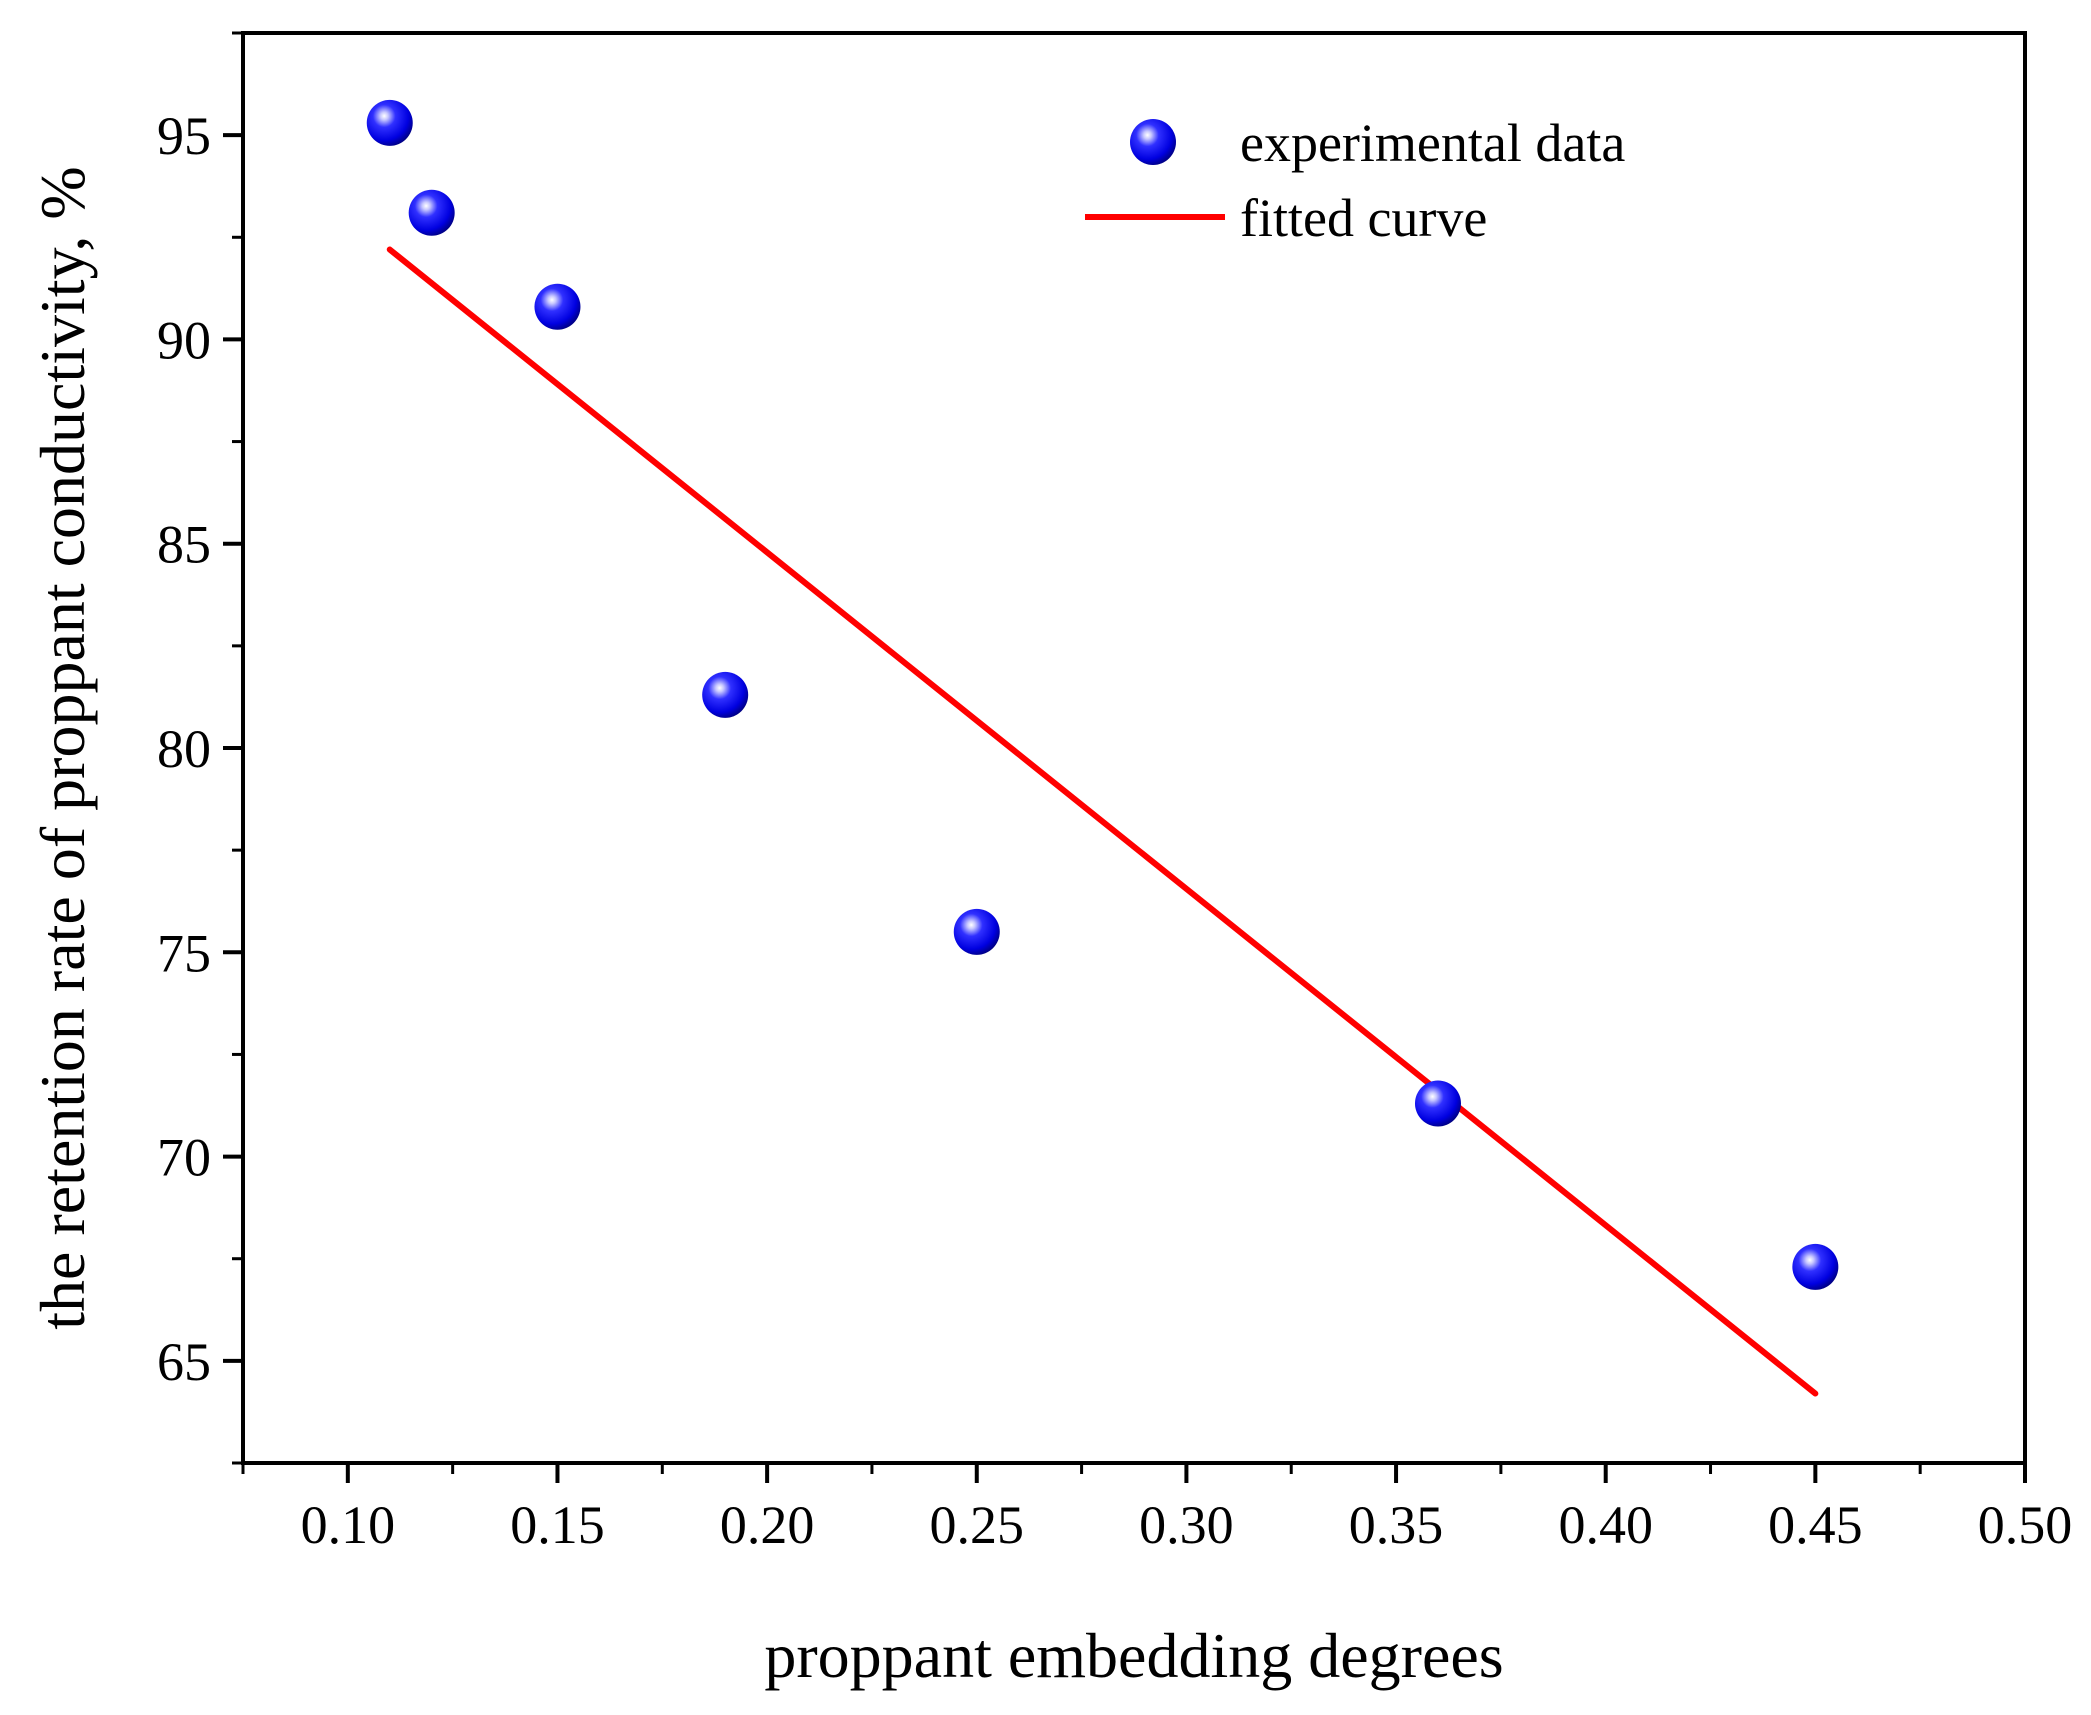  Describe the element at coordinates (1432, 143) in the screenshot. I see `legend-label-experimental-data: experimental data` at that location.